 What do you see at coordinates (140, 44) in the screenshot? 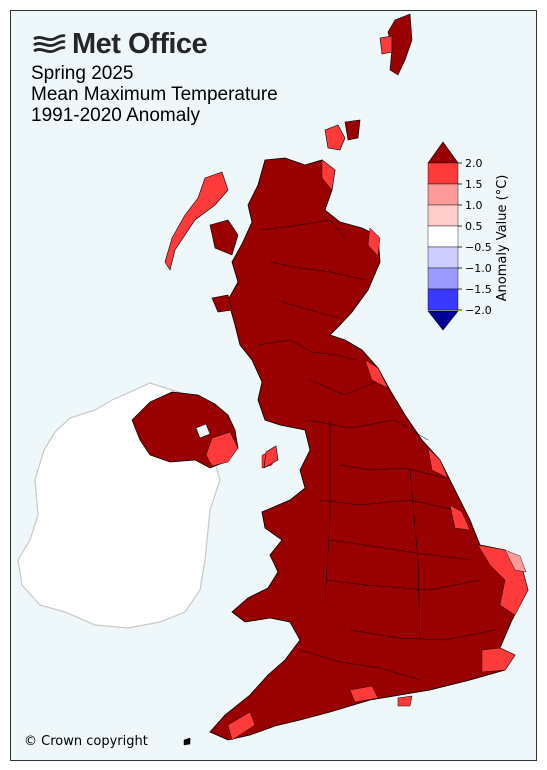
I see `logo-text: Met Office` at bounding box center [140, 44].